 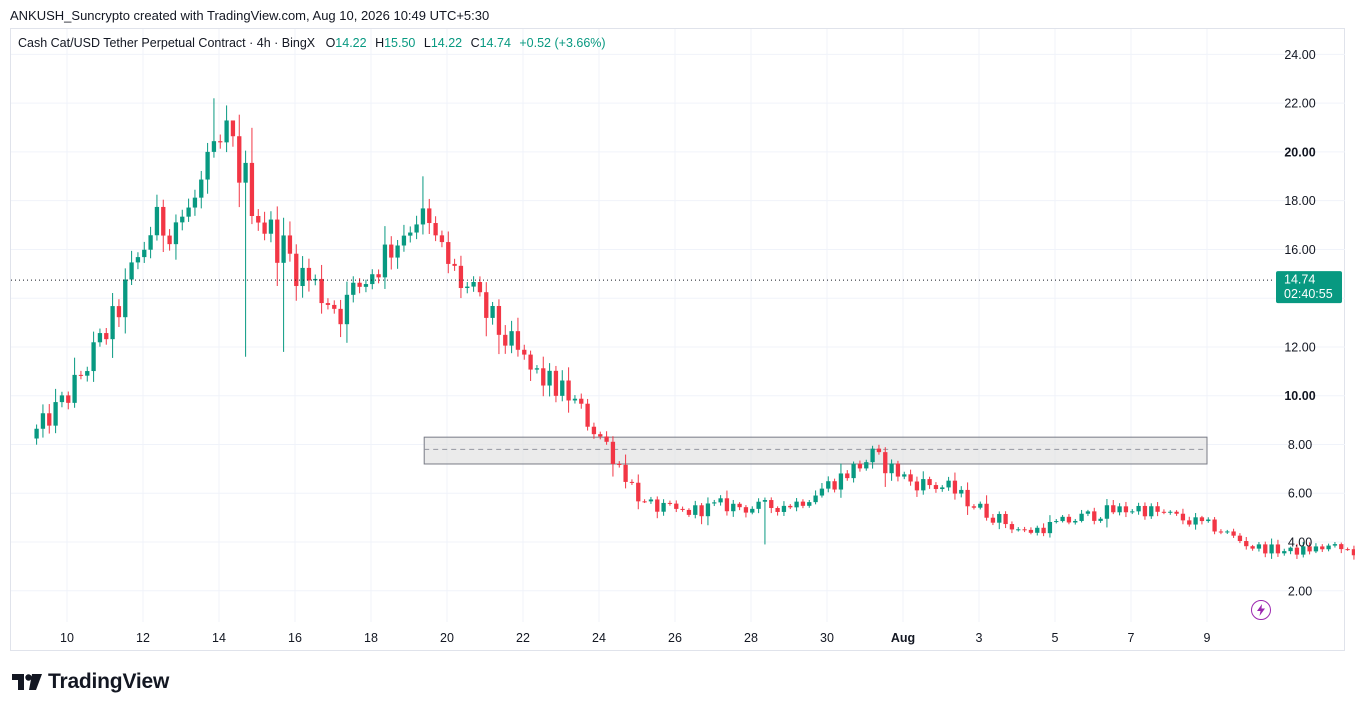 I want to click on x-tick-label: 10, so click(x=67, y=638).